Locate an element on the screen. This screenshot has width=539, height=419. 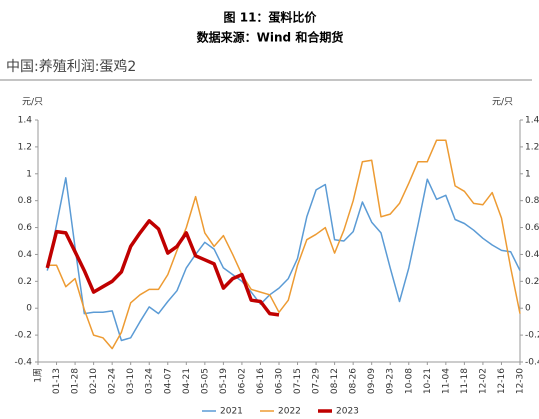
legend-label: 2021 is located at coordinates (231, 412).